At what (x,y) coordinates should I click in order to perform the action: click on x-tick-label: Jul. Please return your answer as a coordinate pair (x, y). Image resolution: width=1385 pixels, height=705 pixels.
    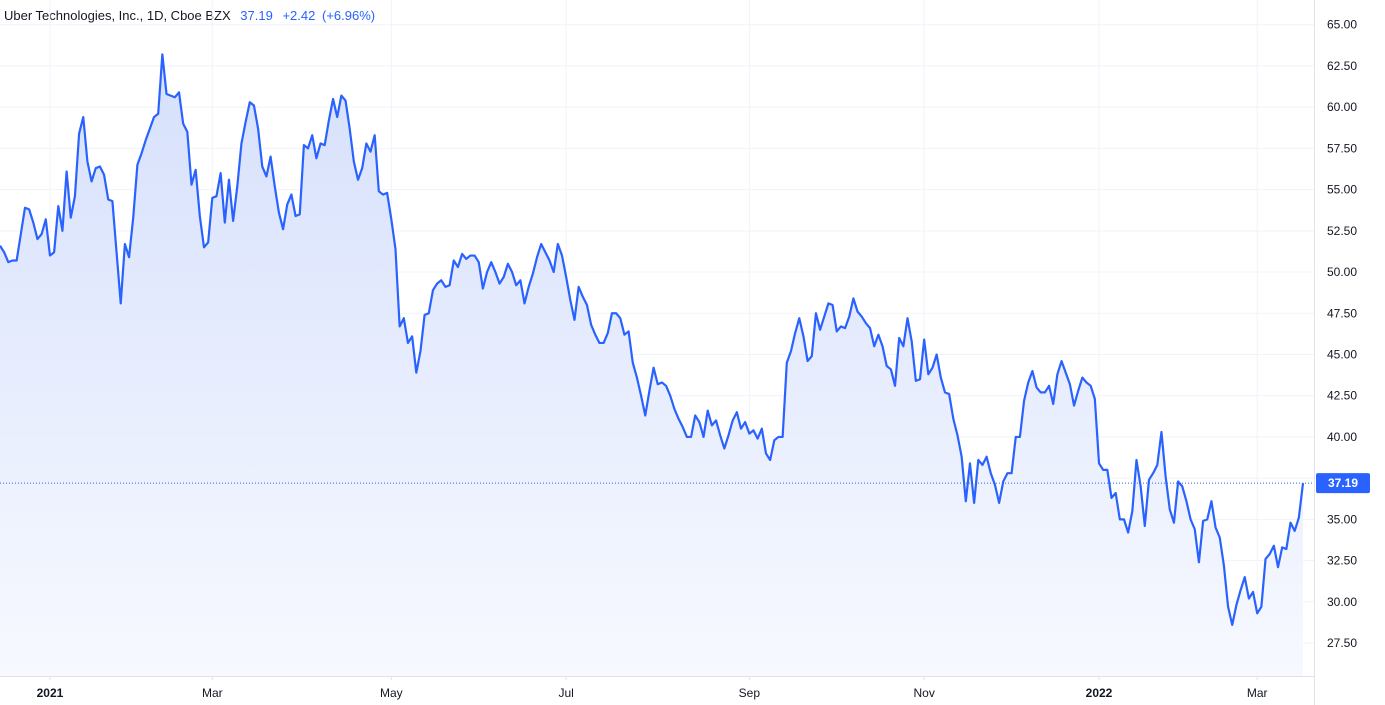
    Looking at the image, I should click on (565, 693).